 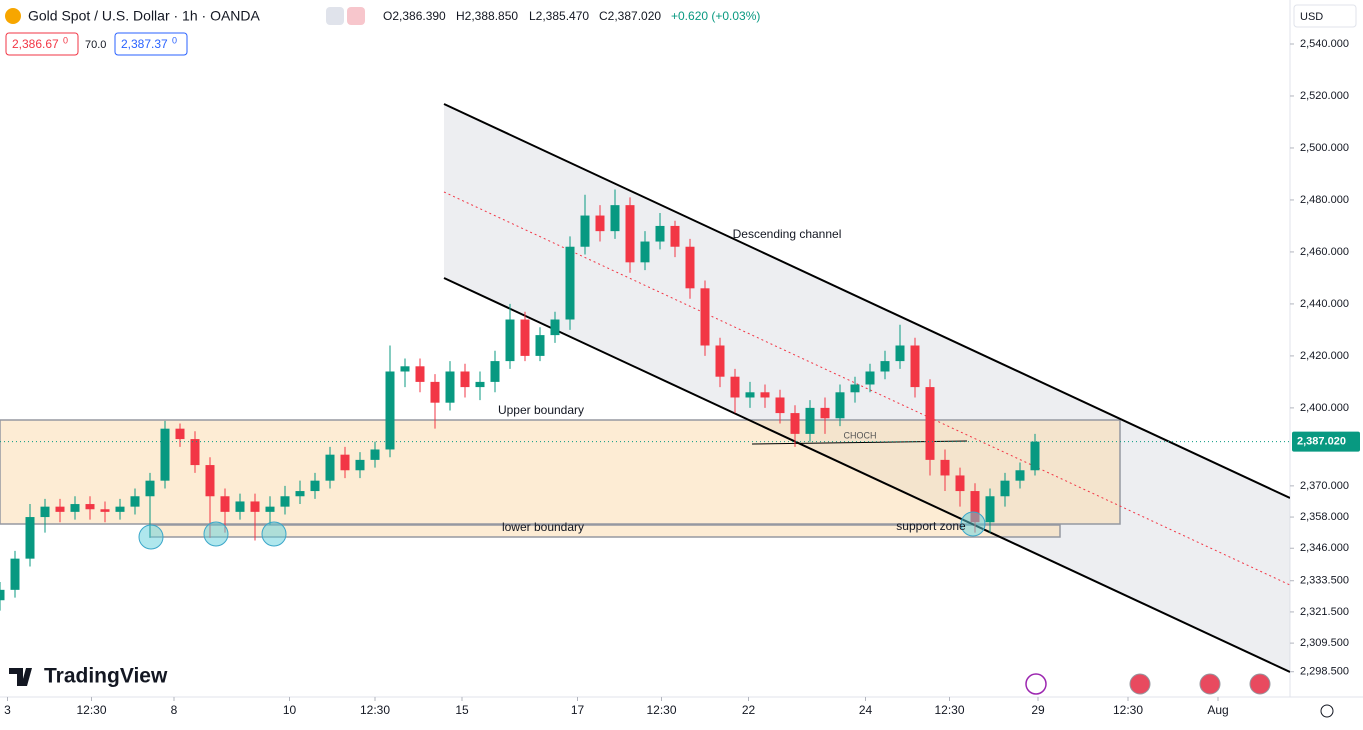 What do you see at coordinates (174, 40) in the screenshot?
I see `ask-sup: 0` at bounding box center [174, 40].